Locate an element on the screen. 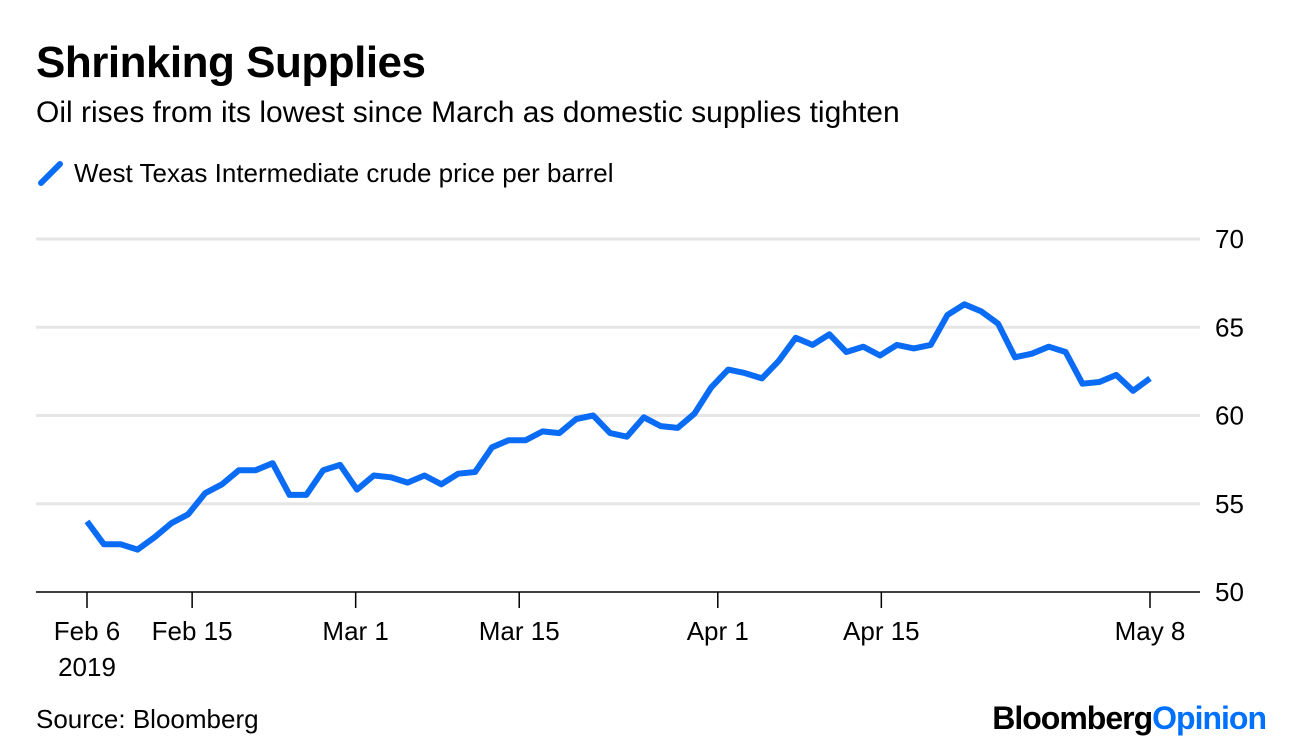 The width and height of the screenshot is (1296, 754). source-note: Source: Bloomberg is located at coordinates (147, 719).